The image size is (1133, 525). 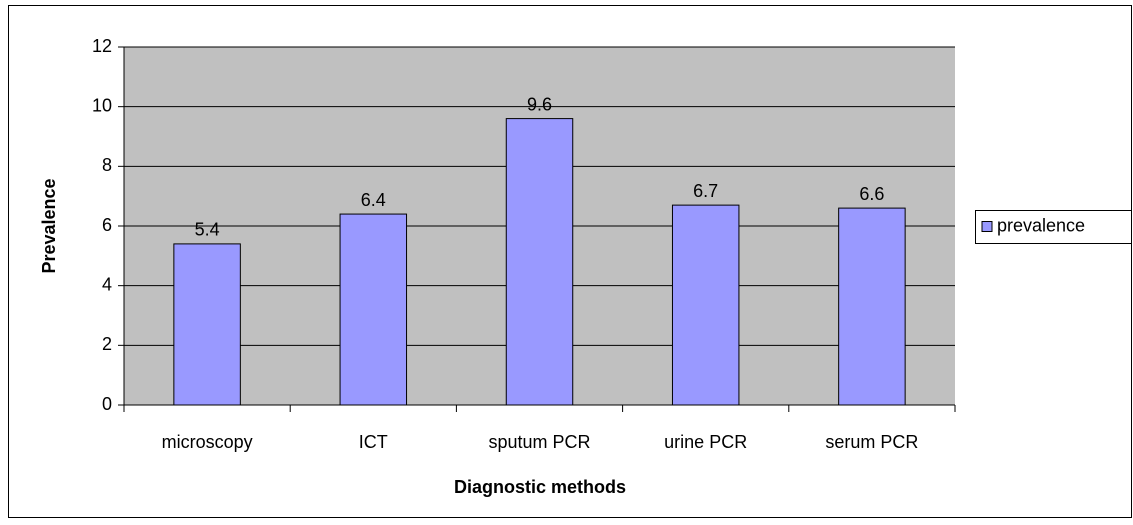 What do you see at coordinates (107, 284) in the screenshot?
I see `y-tick-label: 4` at bounding box center [107, 284].